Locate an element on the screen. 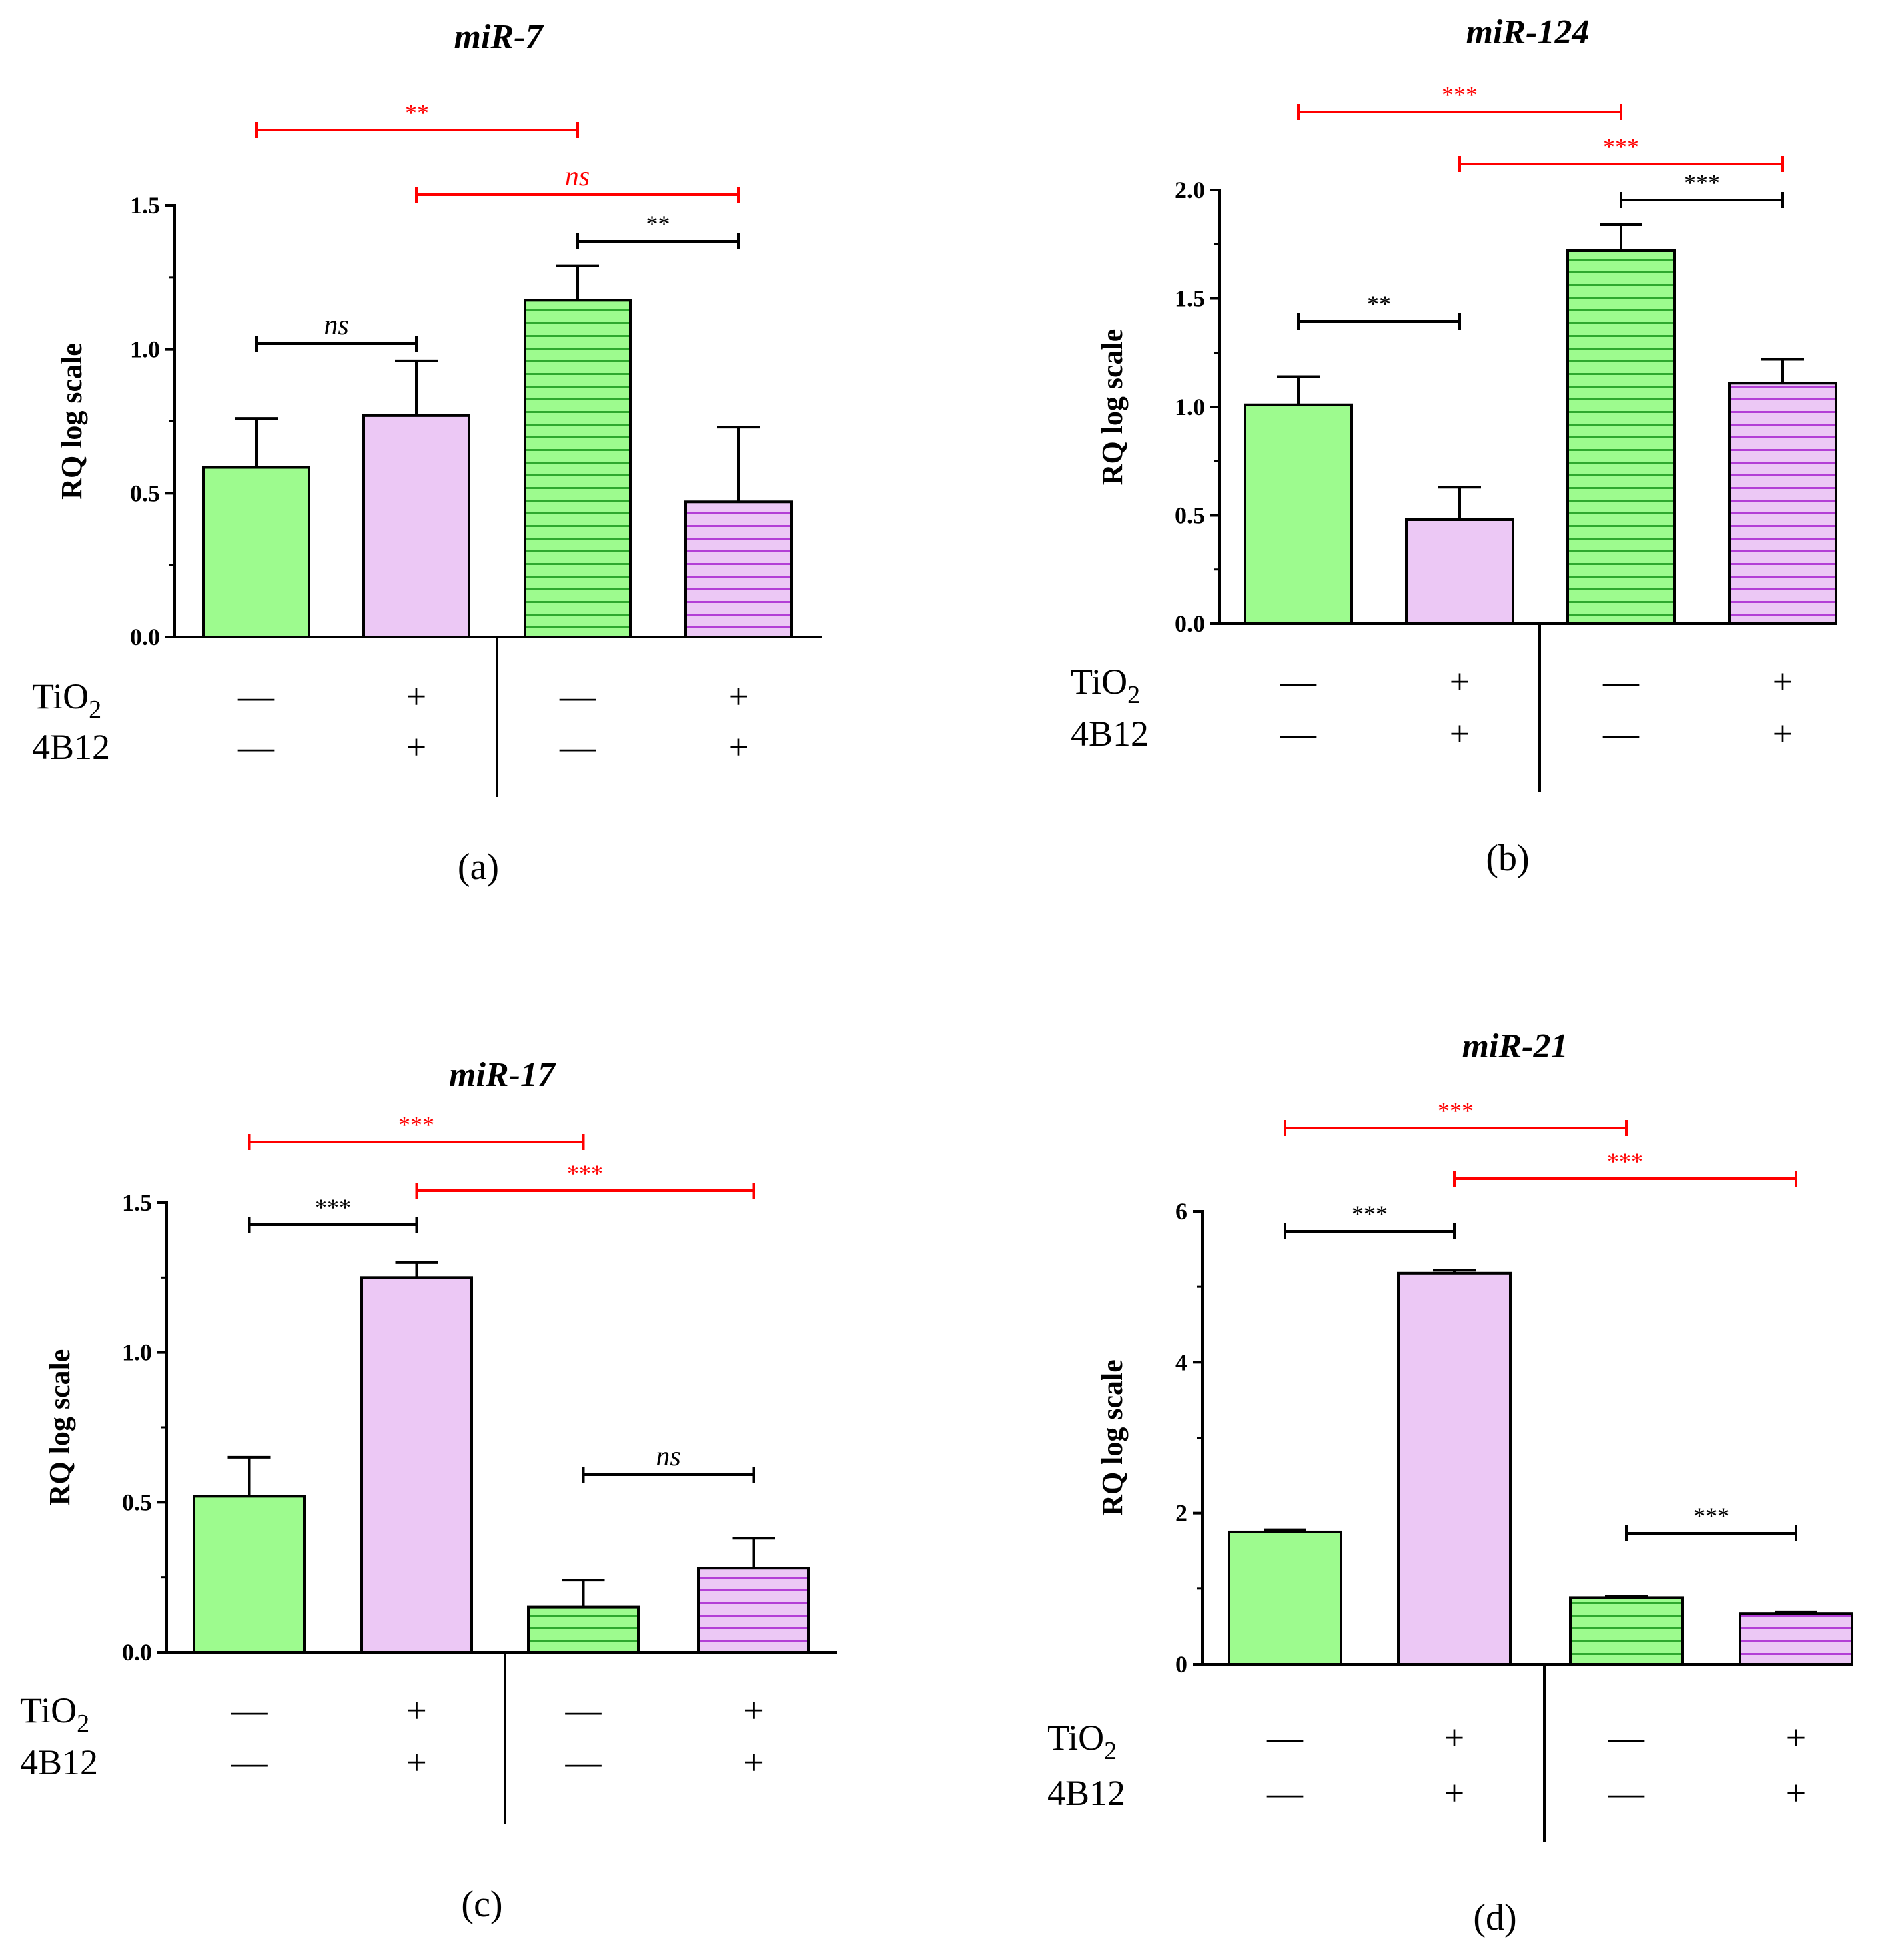 The image size is (1904, 1959). y-tick-label: 6 is located at coordinates (1181, 1211).